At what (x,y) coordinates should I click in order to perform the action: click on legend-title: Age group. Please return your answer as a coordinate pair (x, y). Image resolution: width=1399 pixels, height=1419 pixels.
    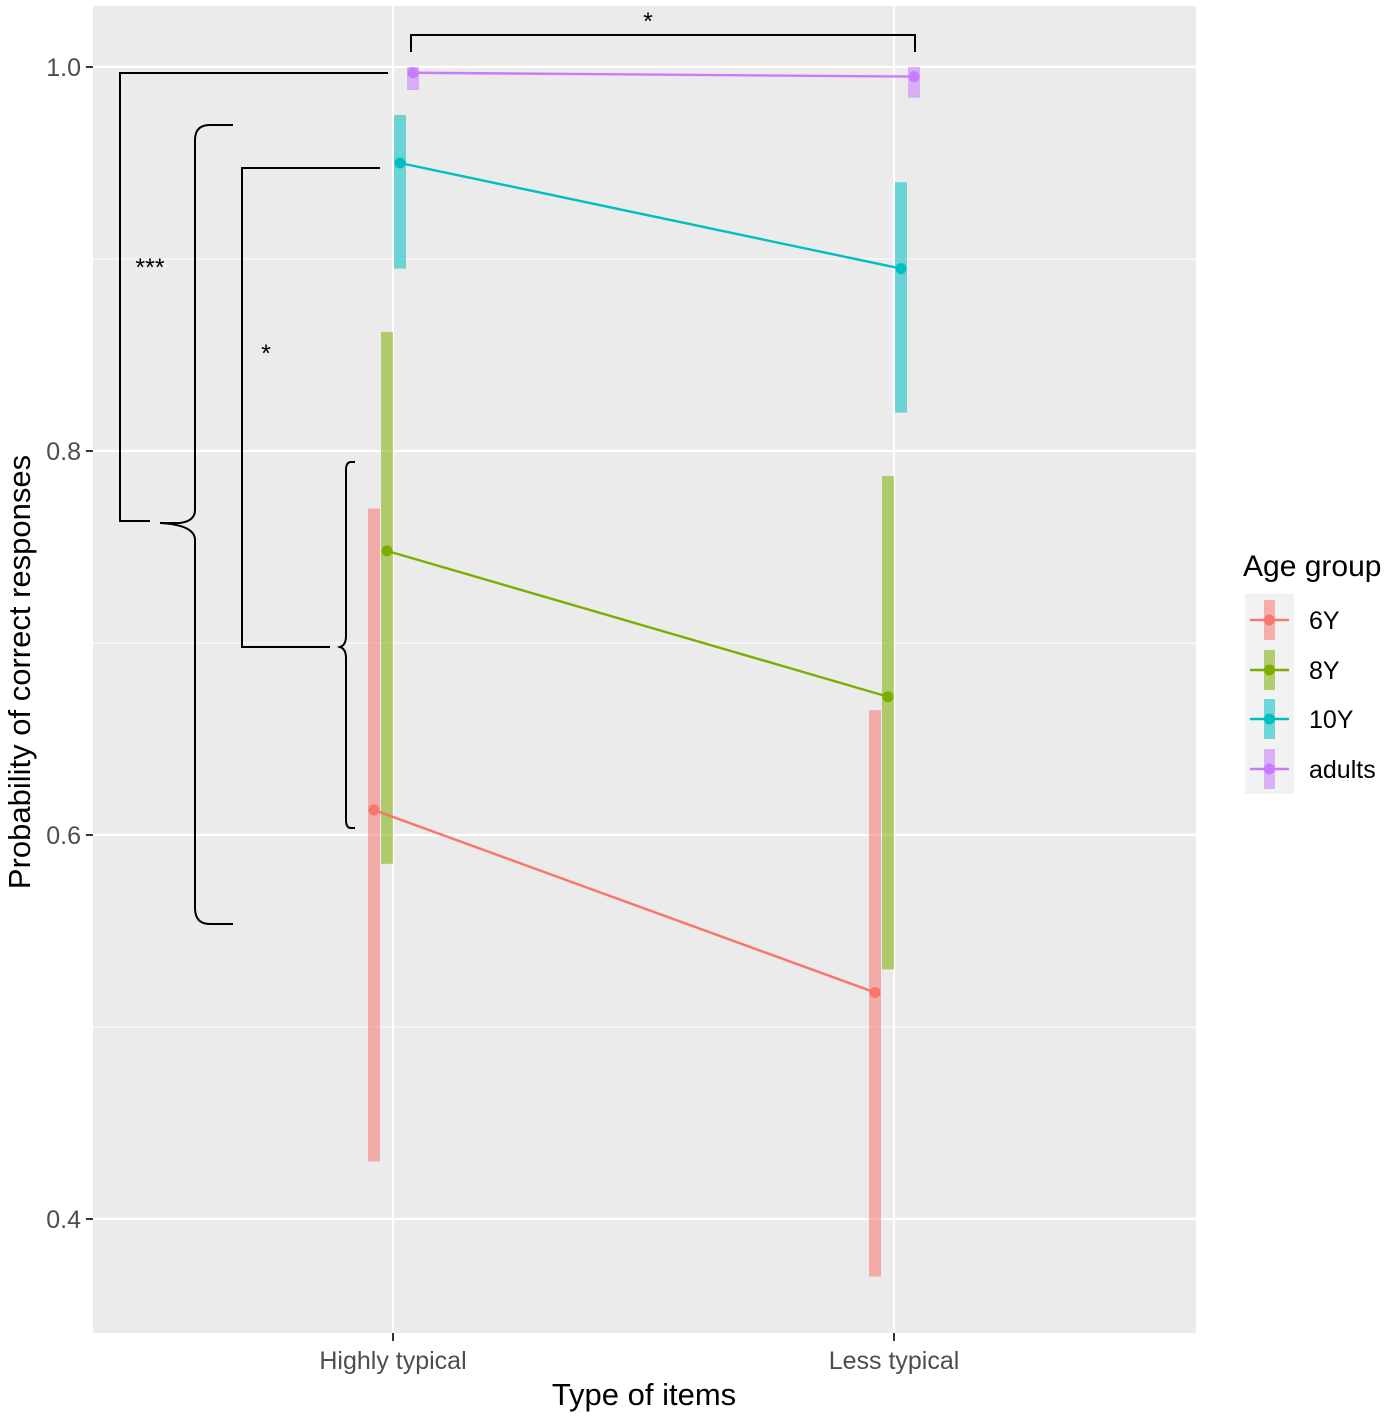
    Looking at the image, I should click on (1312, 566).